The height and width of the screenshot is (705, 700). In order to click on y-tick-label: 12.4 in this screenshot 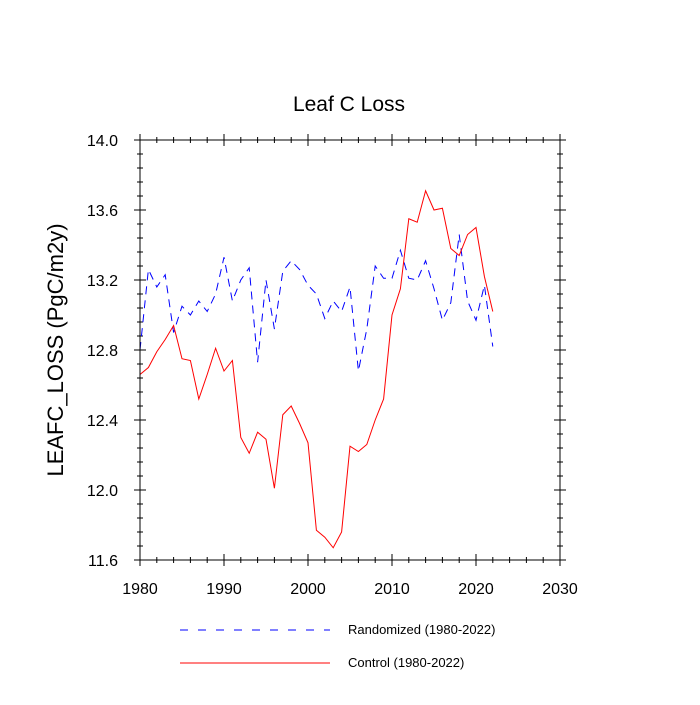, I will do `click(102, 421)`.